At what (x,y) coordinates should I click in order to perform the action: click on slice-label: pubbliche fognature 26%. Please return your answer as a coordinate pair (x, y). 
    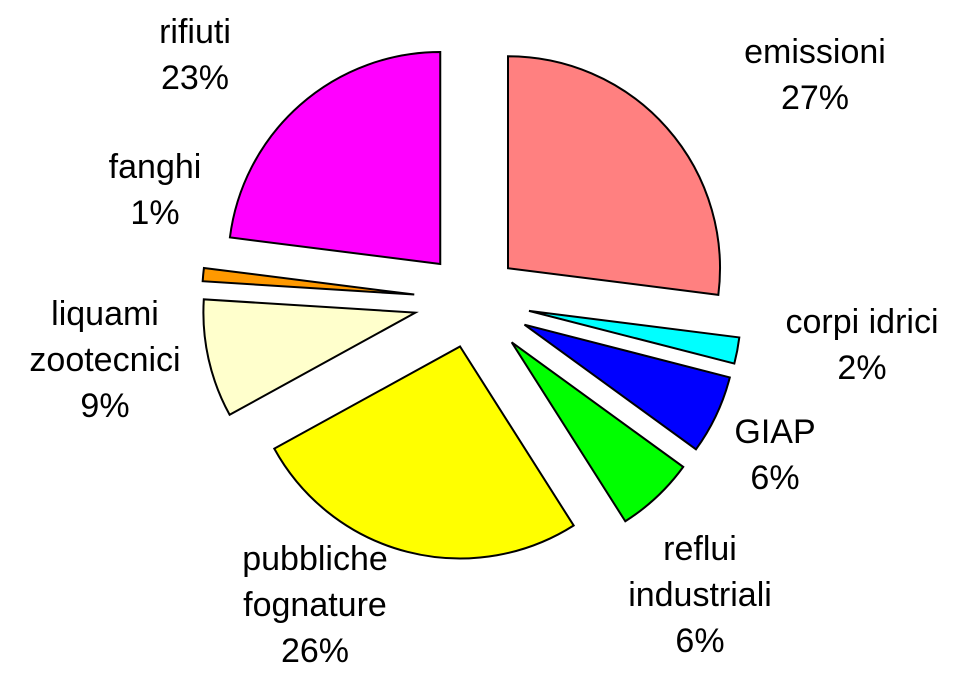
    Looking at the image, I should click on (315, 605).